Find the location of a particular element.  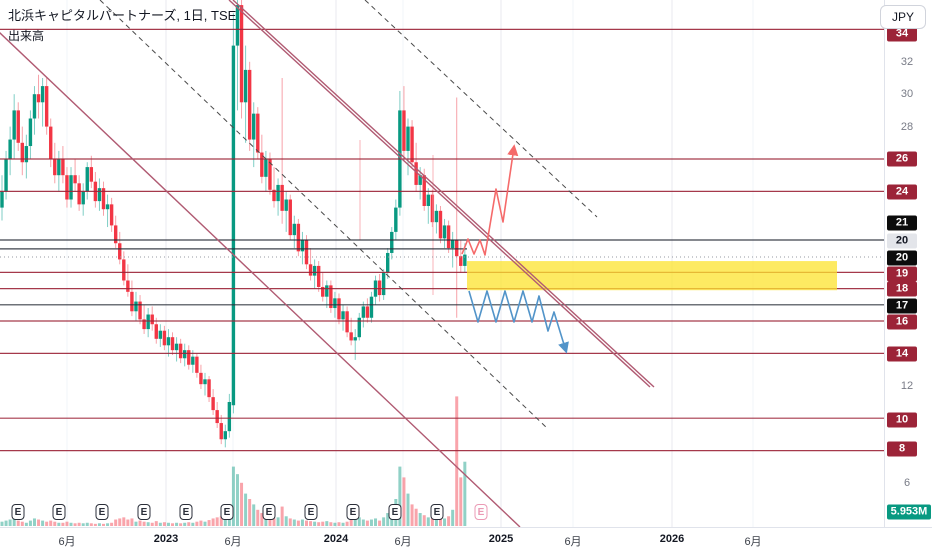

projection-arrows is located at coordinates (515, 249).